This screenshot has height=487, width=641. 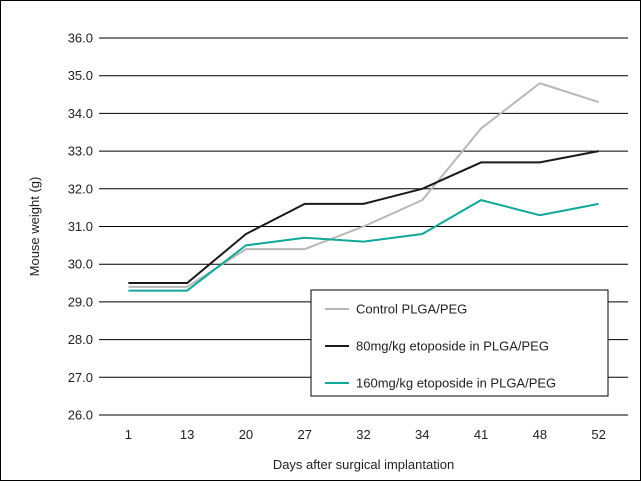 What do you see at coordinates (80, 75) in the screenshot?
I see `y-tick-label: 35.0` at bounding box center [80, 75].